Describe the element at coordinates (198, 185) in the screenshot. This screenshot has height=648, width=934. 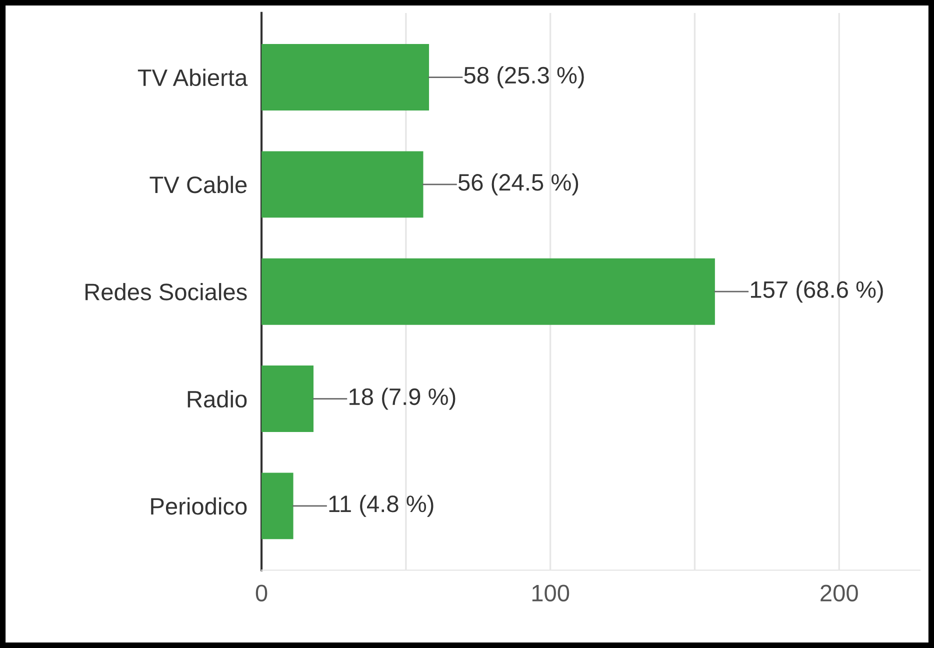
I see `y-tick-label: TV Cable` at that location.